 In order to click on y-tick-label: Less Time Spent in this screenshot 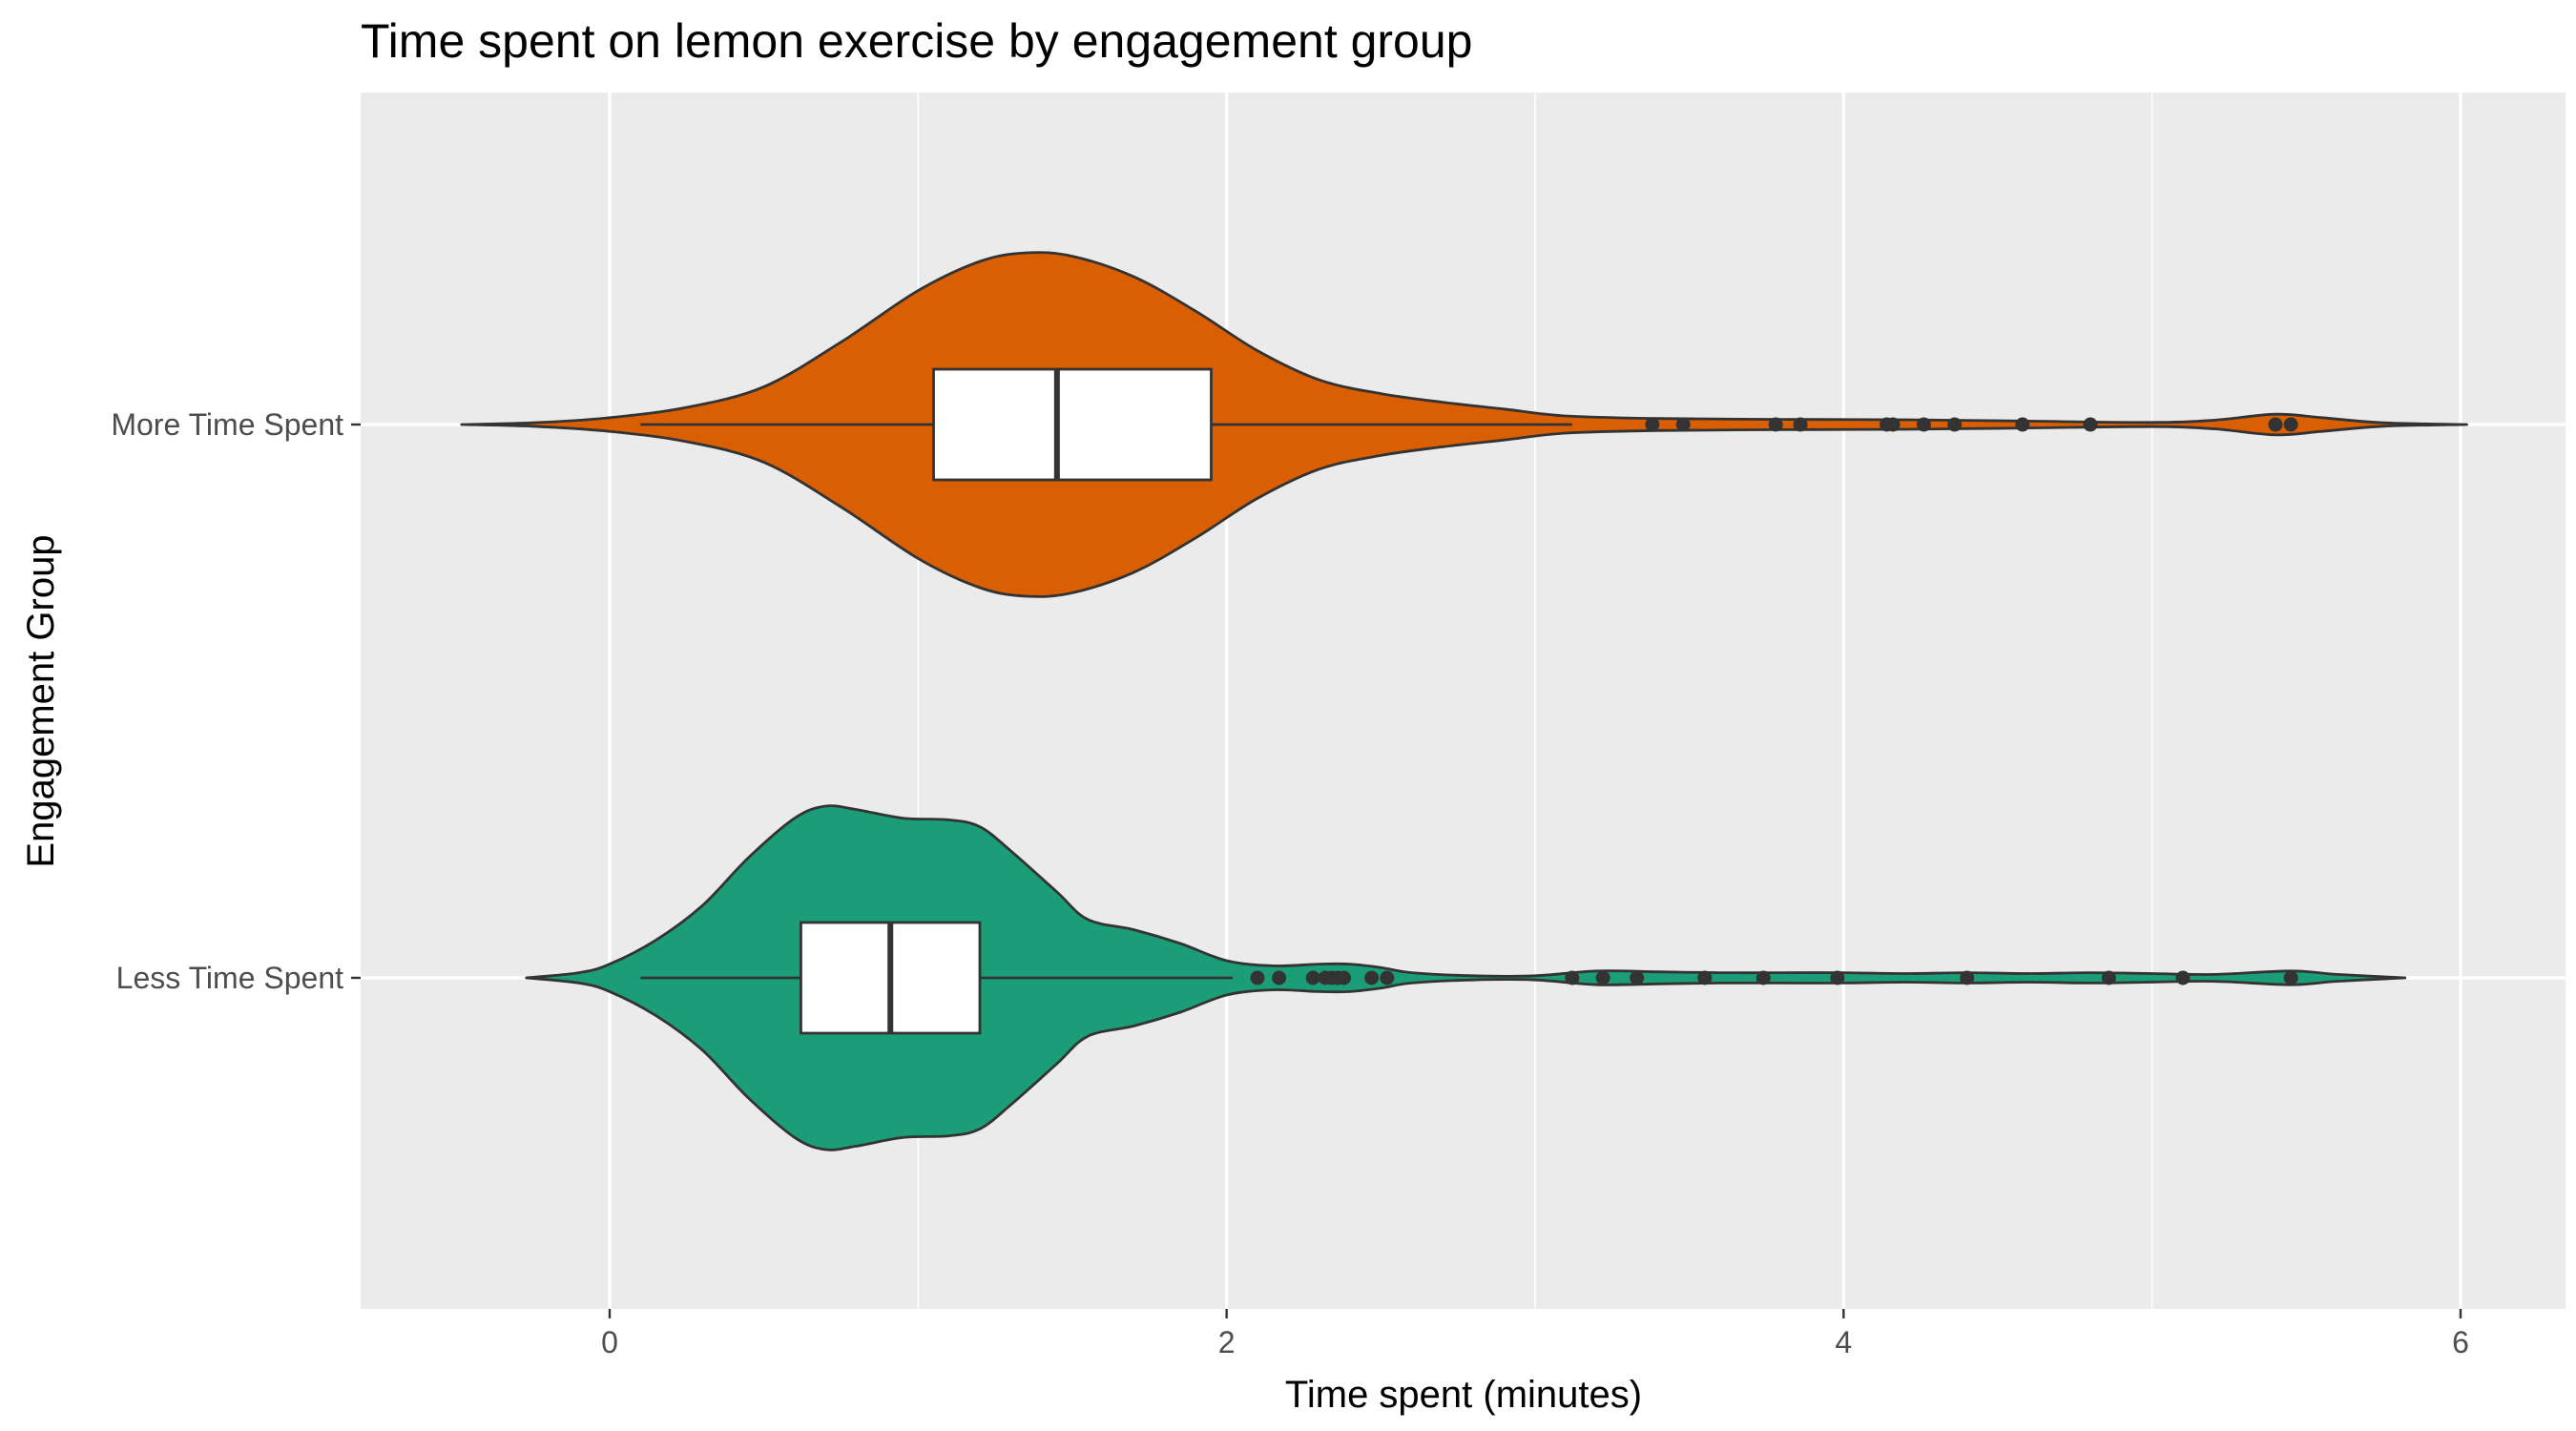, I will do `click(229, 978)`.